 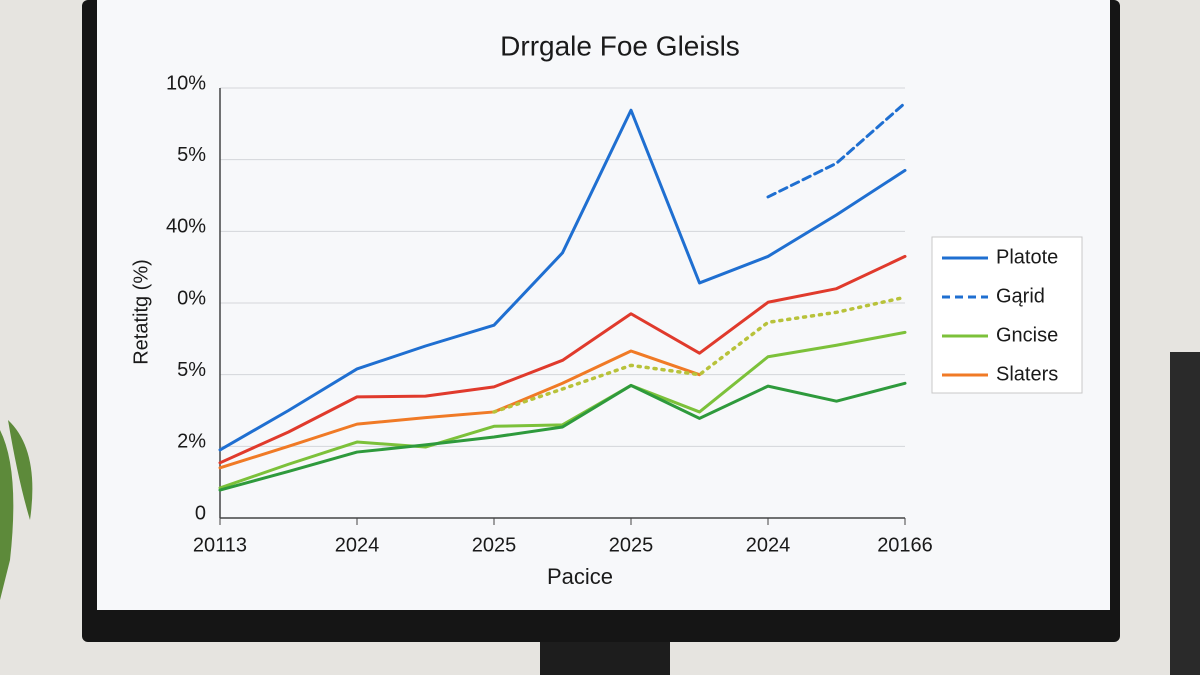 I want to click on y-tick-label: 2%, so click(x=191, y=442).